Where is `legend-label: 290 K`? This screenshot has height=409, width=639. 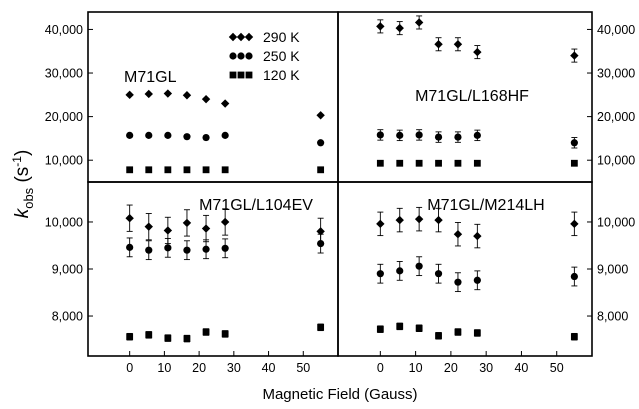 legend-label: 290 K is located at coordinates (281, 37).